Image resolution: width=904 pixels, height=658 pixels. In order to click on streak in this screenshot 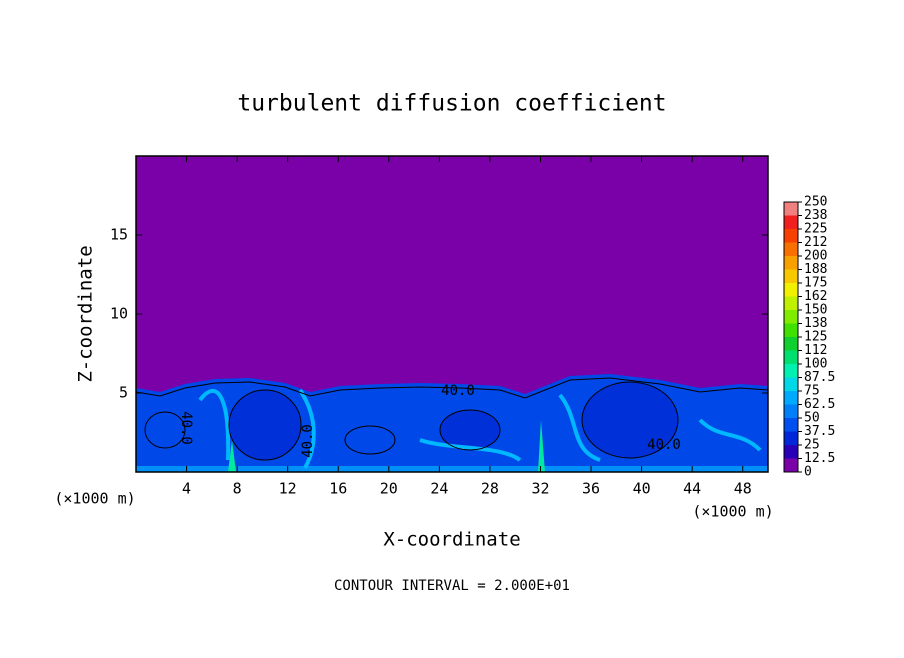, I will do `click(480, 428)`.